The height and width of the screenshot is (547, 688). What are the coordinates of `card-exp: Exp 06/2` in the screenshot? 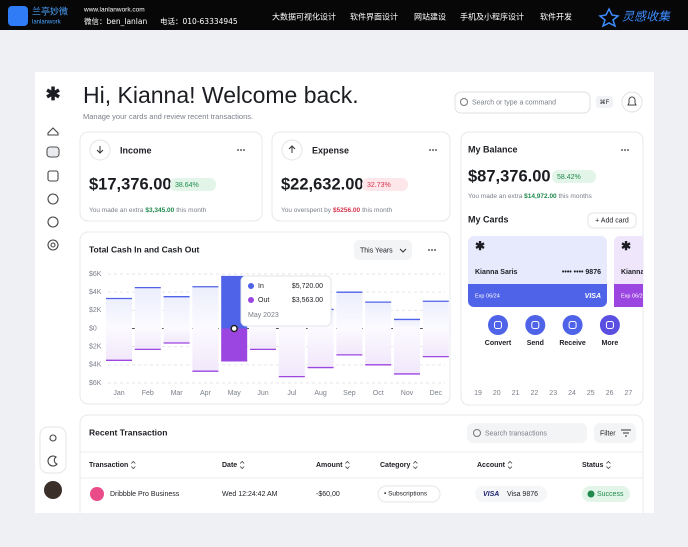 It's located at (632, 296).